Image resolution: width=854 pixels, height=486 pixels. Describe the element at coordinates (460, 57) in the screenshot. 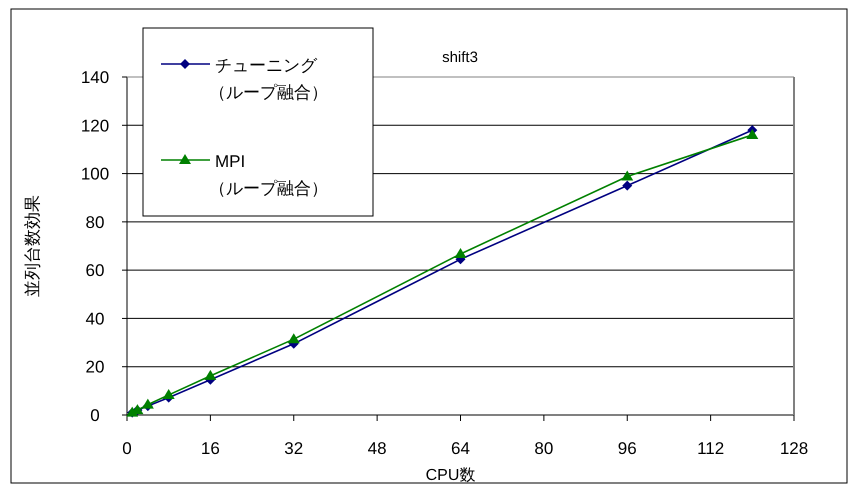

I see `chart-title: shift3` at that location.